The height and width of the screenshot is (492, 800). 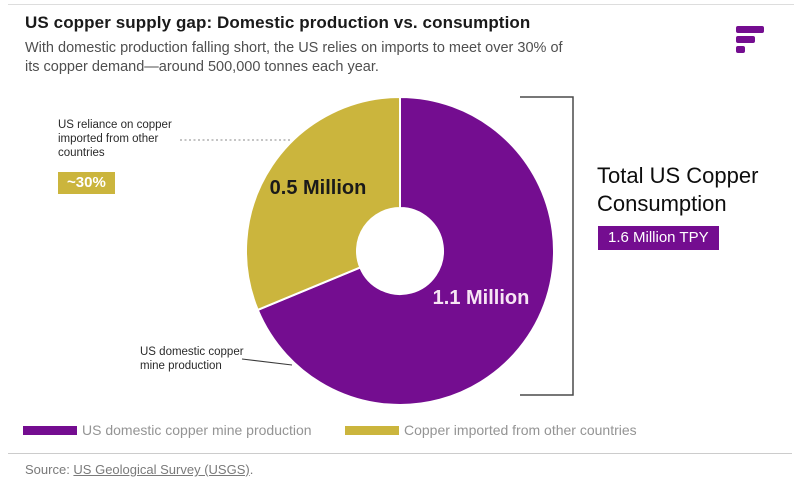 What do you see at coordinates (318, 188) in the screenshot?
I see `slice-label-imported-copper: 0.5 Million` at bounding box center [318, 188].